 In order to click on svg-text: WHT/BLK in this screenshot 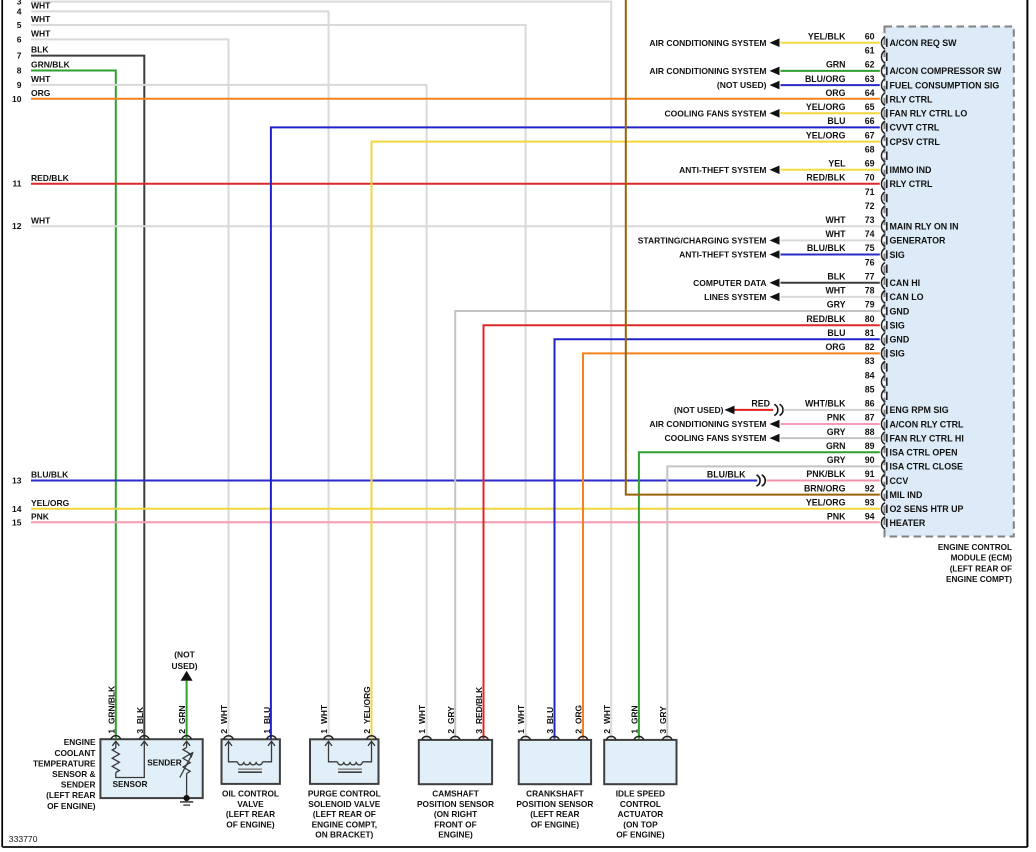, I will do `click(825, 404)`.